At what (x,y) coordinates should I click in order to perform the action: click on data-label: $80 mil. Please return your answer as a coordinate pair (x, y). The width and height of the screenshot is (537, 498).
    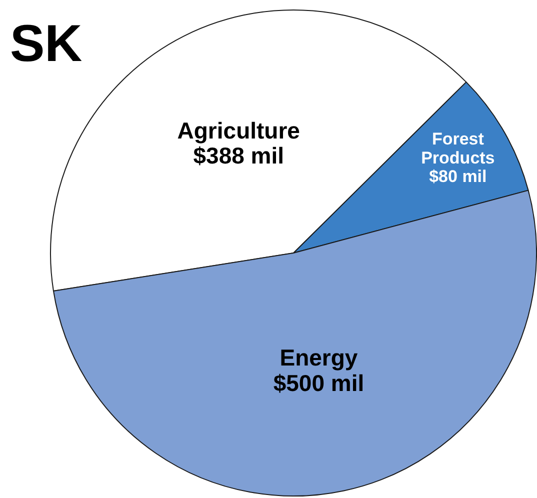
    Looking at the image, I should click on (458, 176).